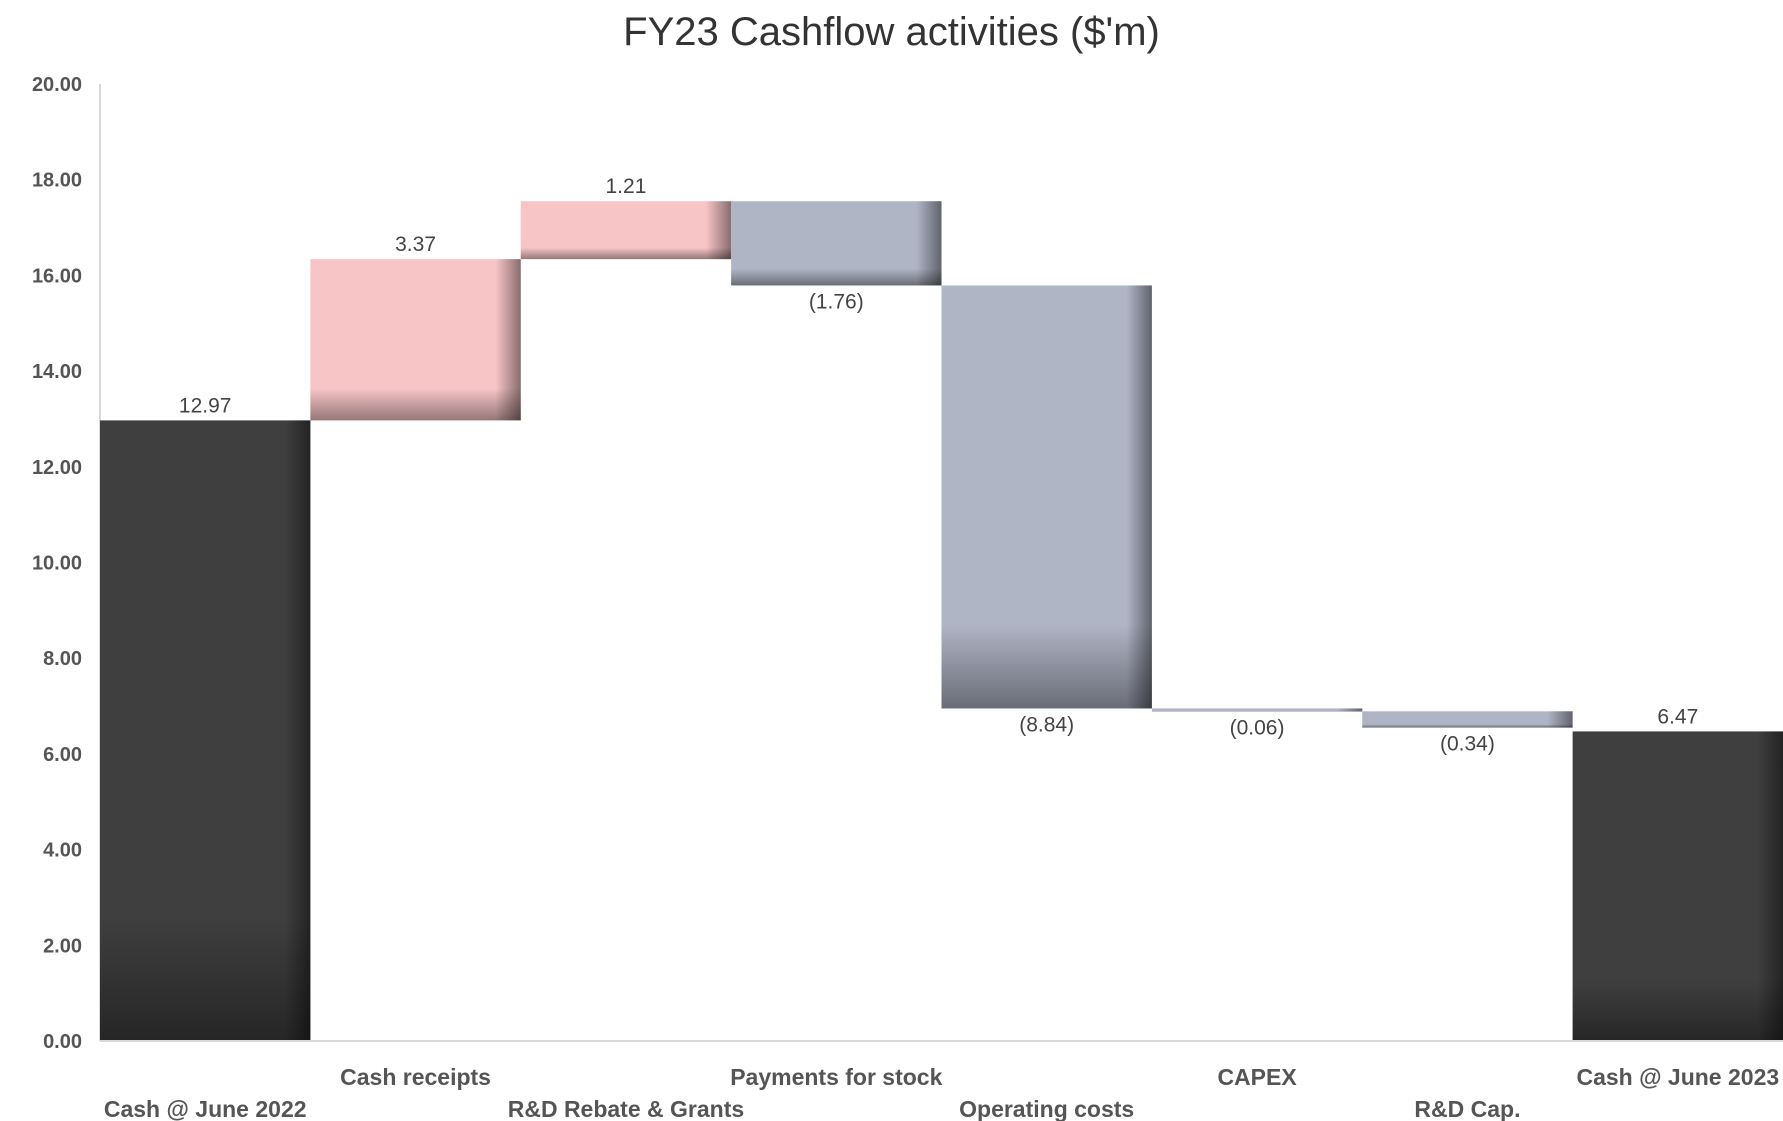 The image size is (1783, 1121). What do you see at coordinates (1257, 727) in the screenshot?
I see `data-label: (0.06)` at bounding box center [1257, 727].